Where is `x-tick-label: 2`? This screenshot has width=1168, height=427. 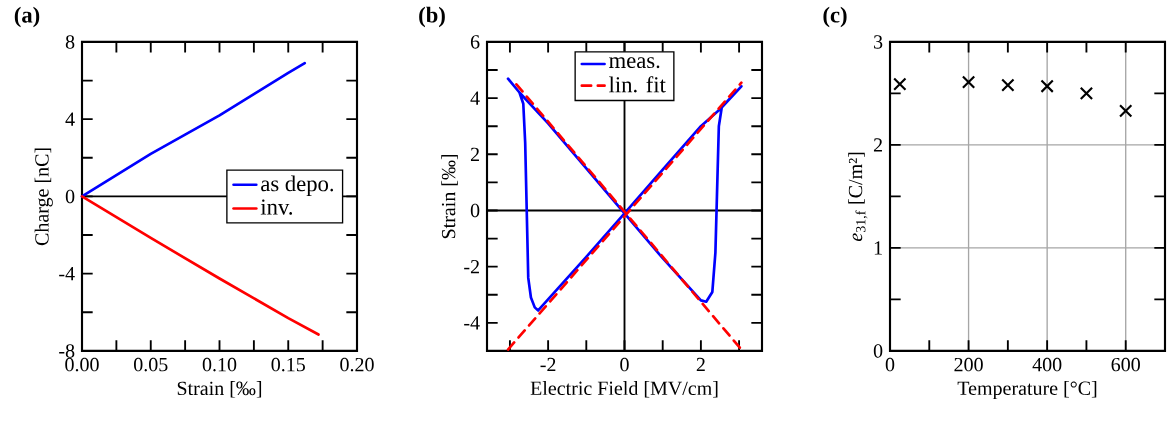 x-tick-label: 2 is located at coordinates (700, 364).